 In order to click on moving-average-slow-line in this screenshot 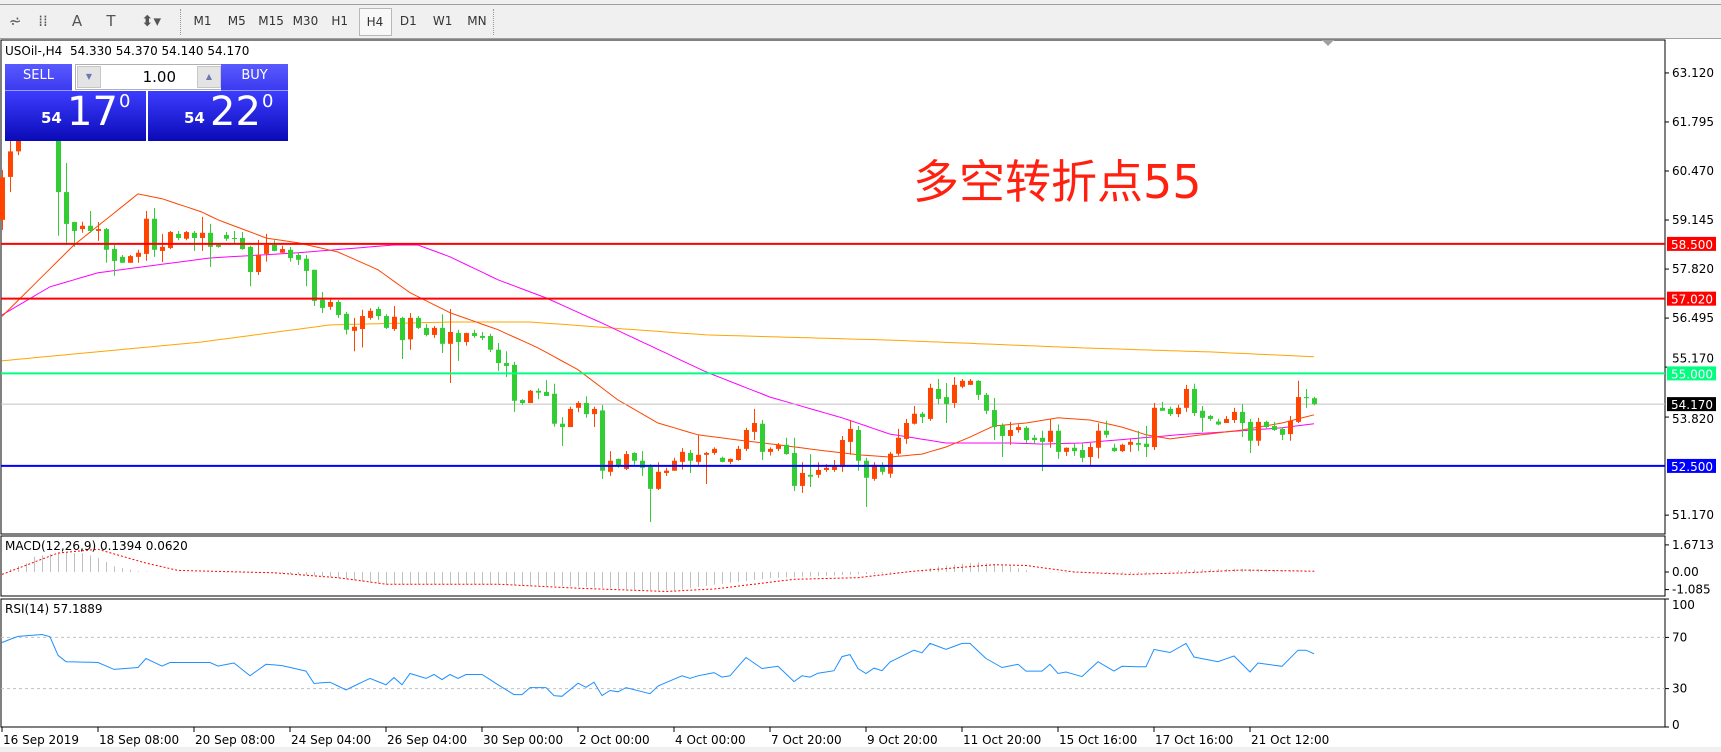, I will do `click(658, 341)`.